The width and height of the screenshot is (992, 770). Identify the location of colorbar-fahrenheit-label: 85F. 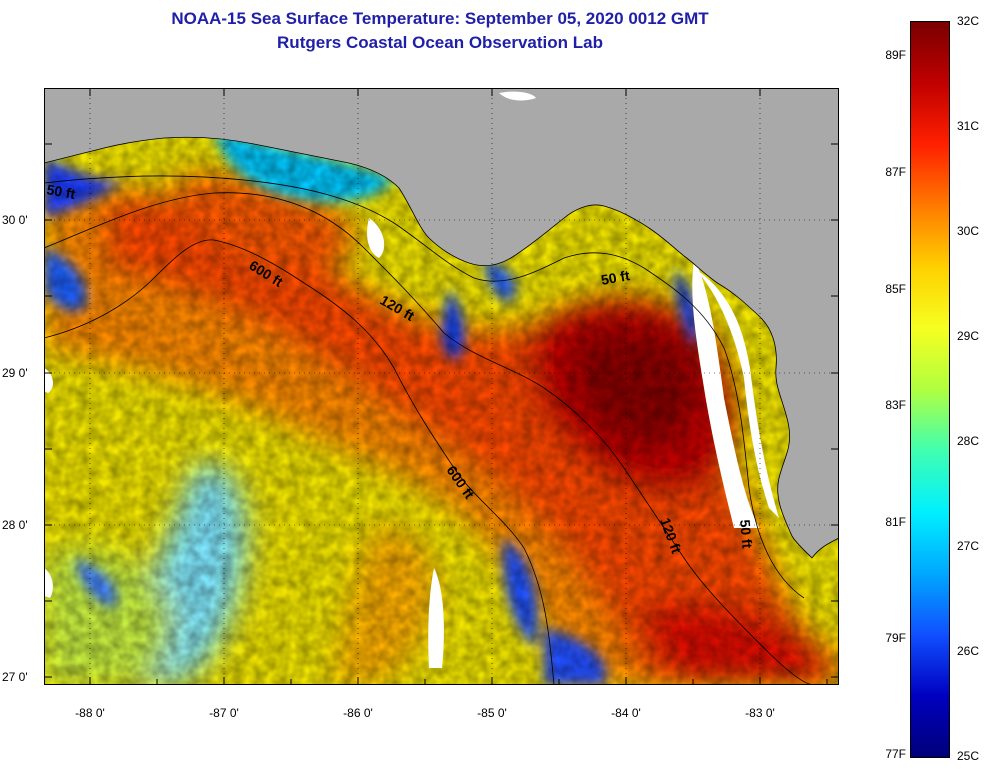
(895, 289).